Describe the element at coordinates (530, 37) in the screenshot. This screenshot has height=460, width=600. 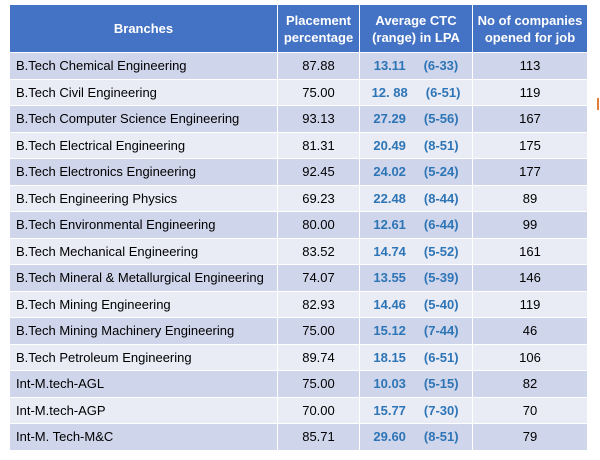
I see `header-text: opened for job` at that location.